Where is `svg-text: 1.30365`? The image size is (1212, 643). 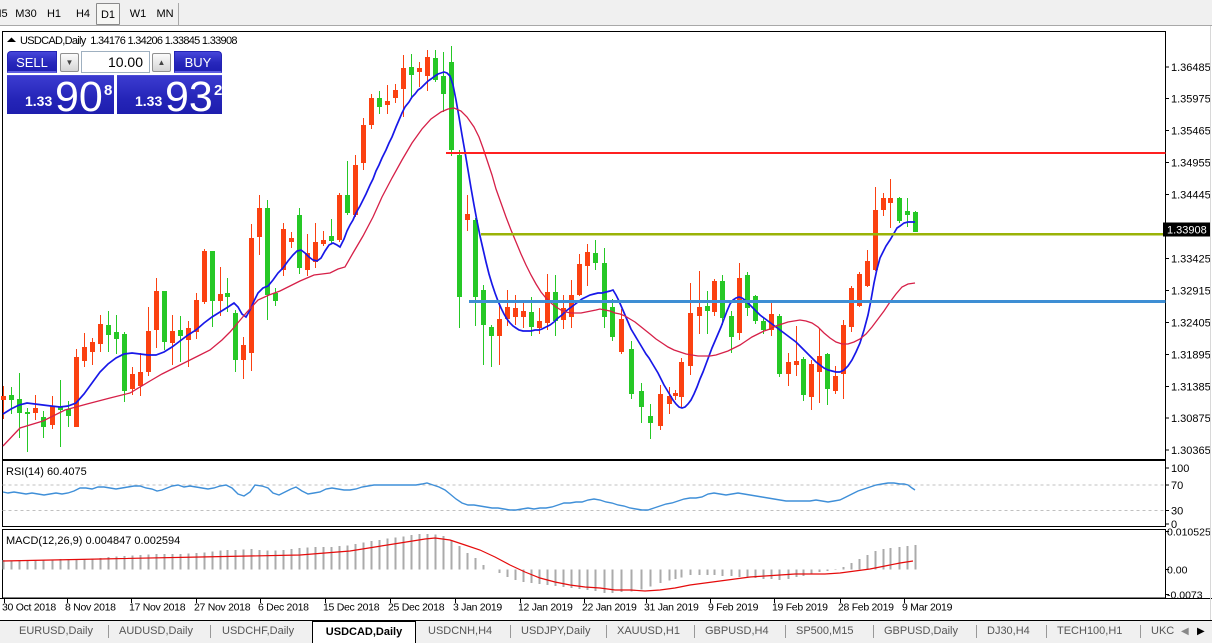 svg-text: 1.30365 is located at coordinates (1191, 451).